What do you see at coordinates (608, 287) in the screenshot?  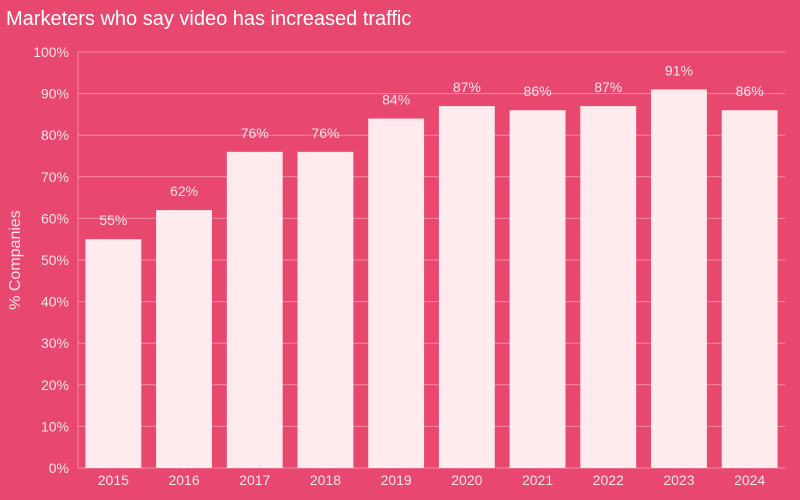 I see `bar-2022` at bounding box center [608, 287].